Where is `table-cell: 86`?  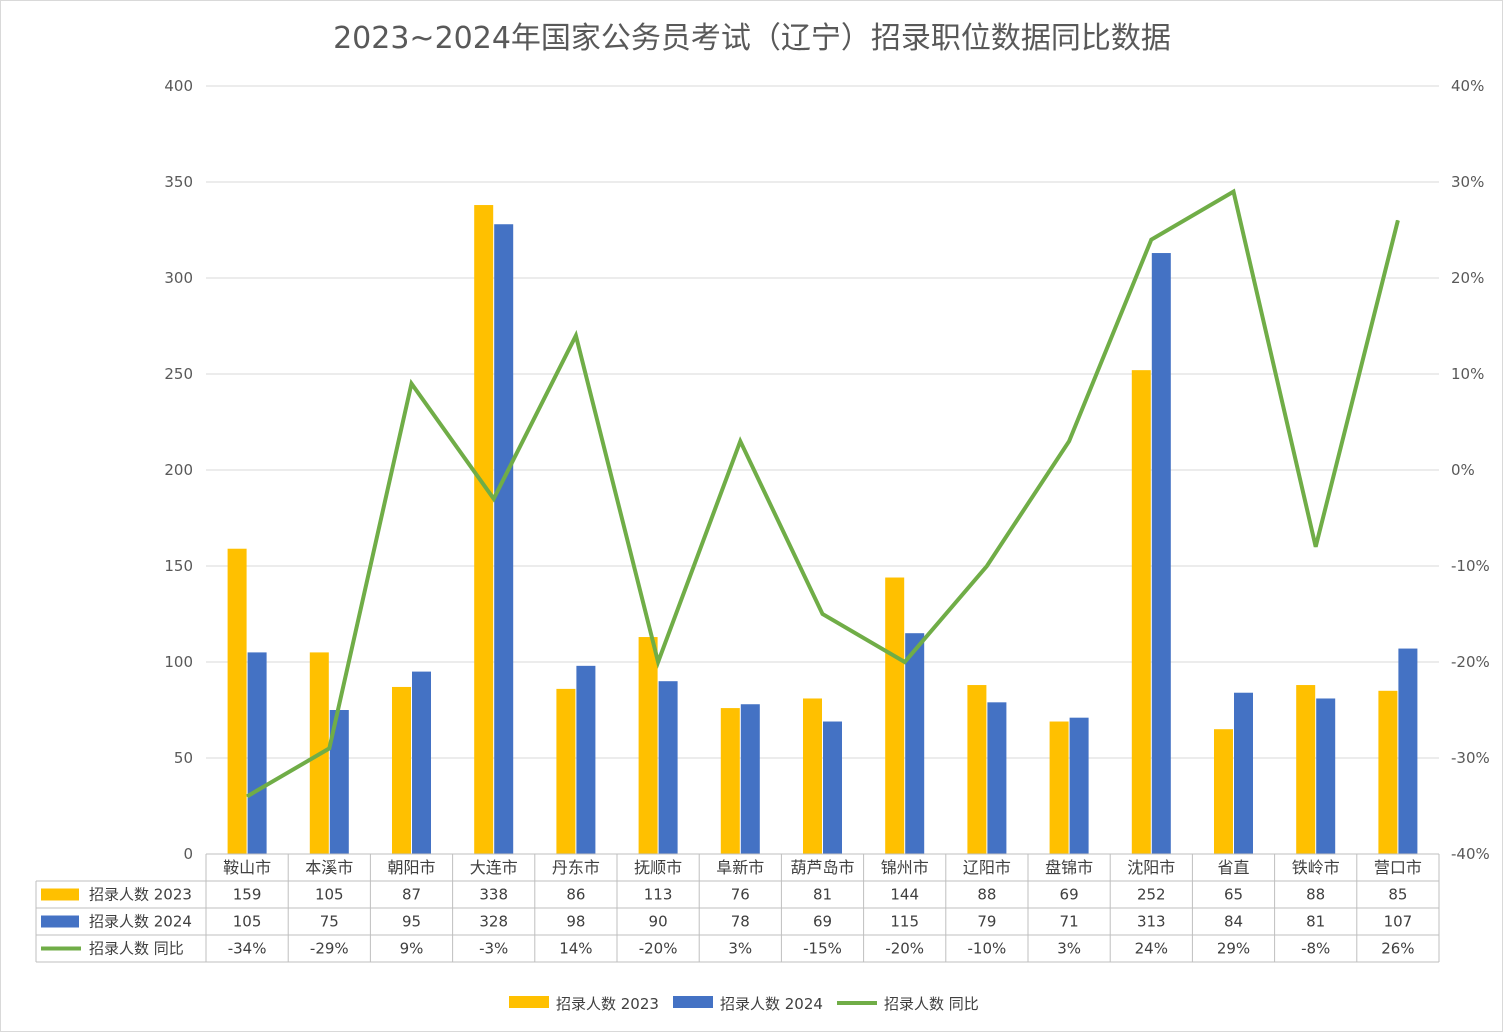 table-cell: 86 is located at coordinates (575, 895).